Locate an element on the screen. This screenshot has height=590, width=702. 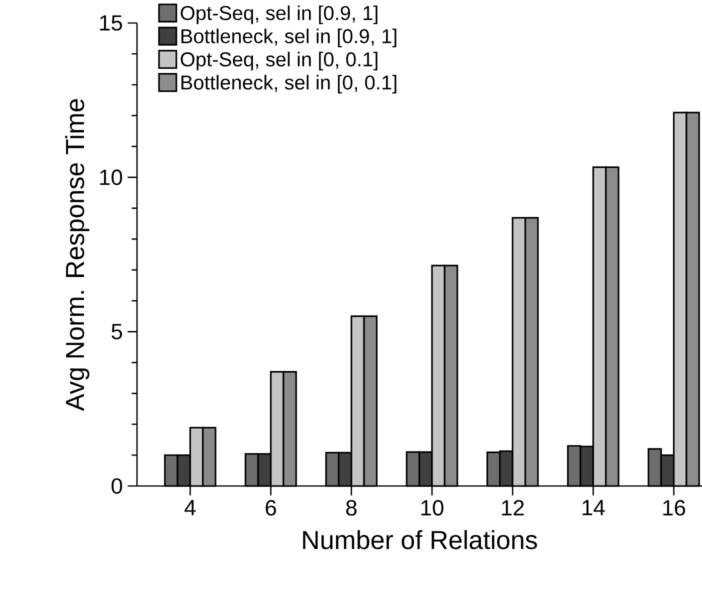
x-tick-label: 16 is located at coordinates (674, 508).